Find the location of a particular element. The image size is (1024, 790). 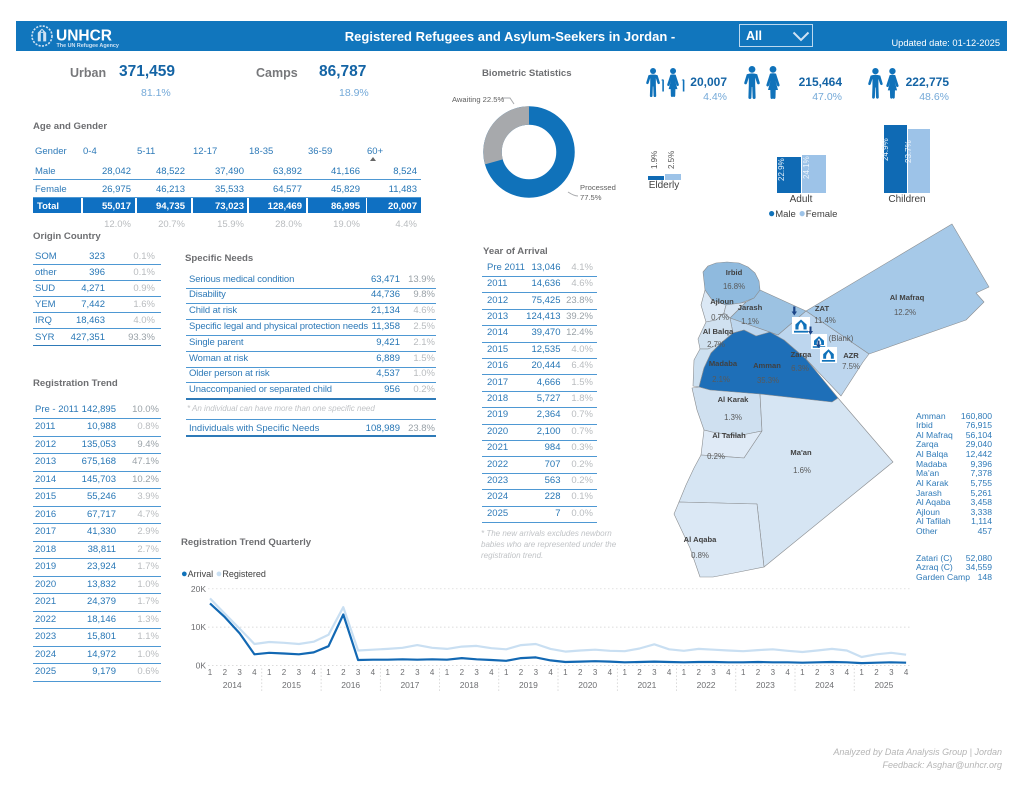

svg-text: Al Karak is located at coordinates (734, 399).